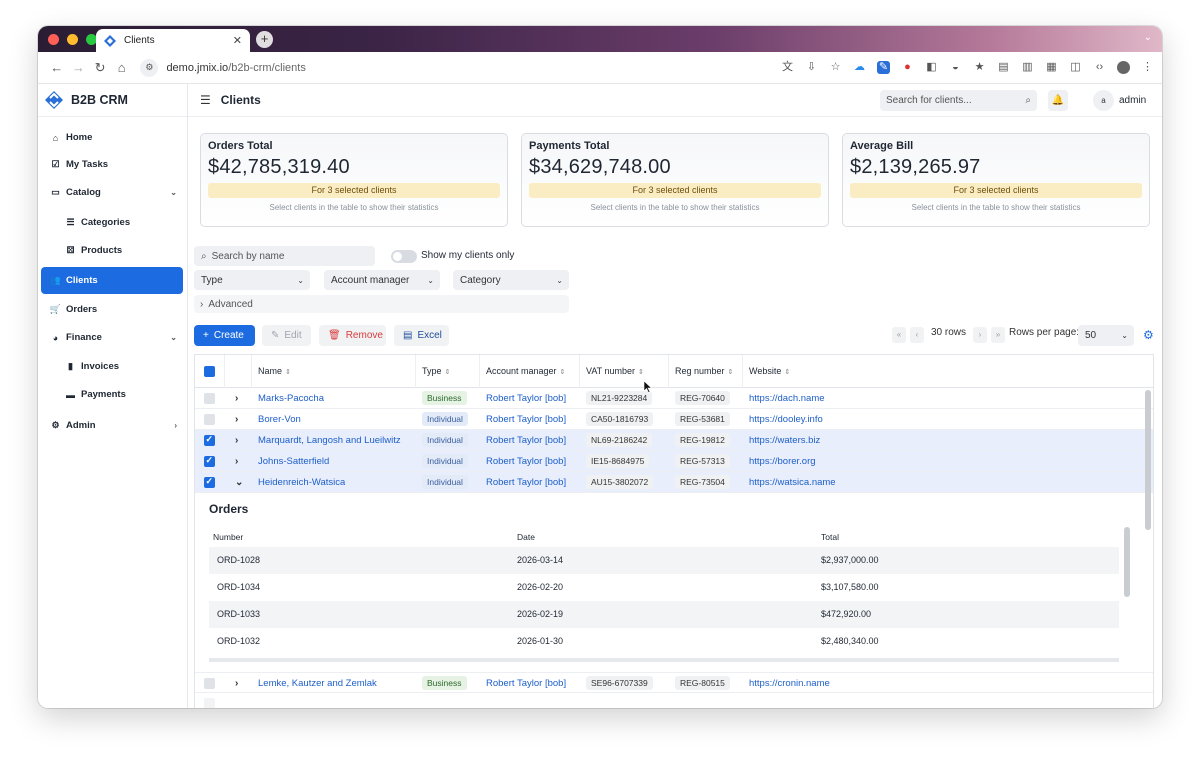  What do you see at coordinates (228, 537) in the screenshot?
I see `column-header-number: Number` at bounding box center [228, 537].